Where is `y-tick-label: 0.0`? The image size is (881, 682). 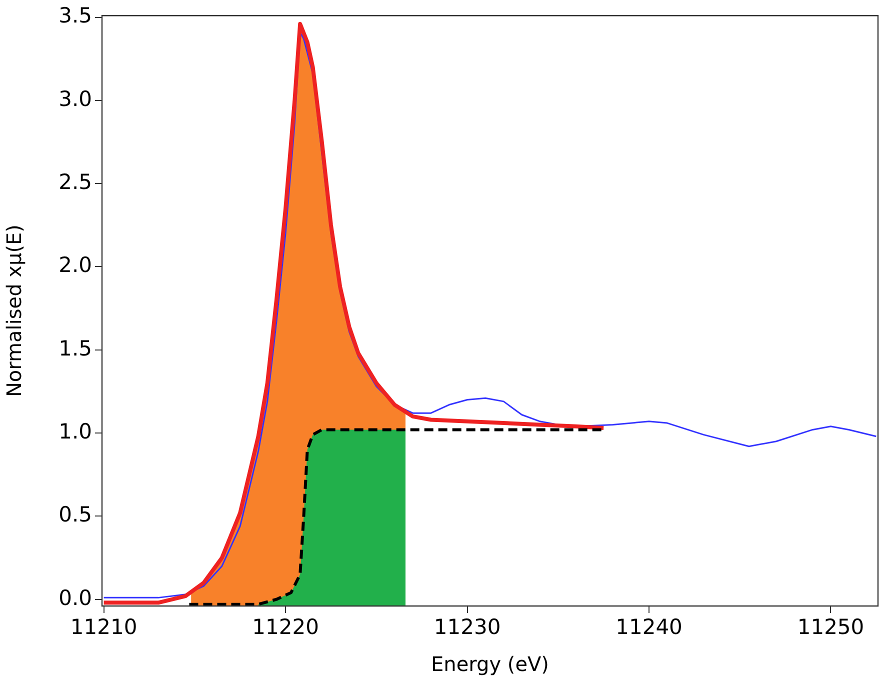
y-tick-label: 0.0 is located at coordinates (75, 598).